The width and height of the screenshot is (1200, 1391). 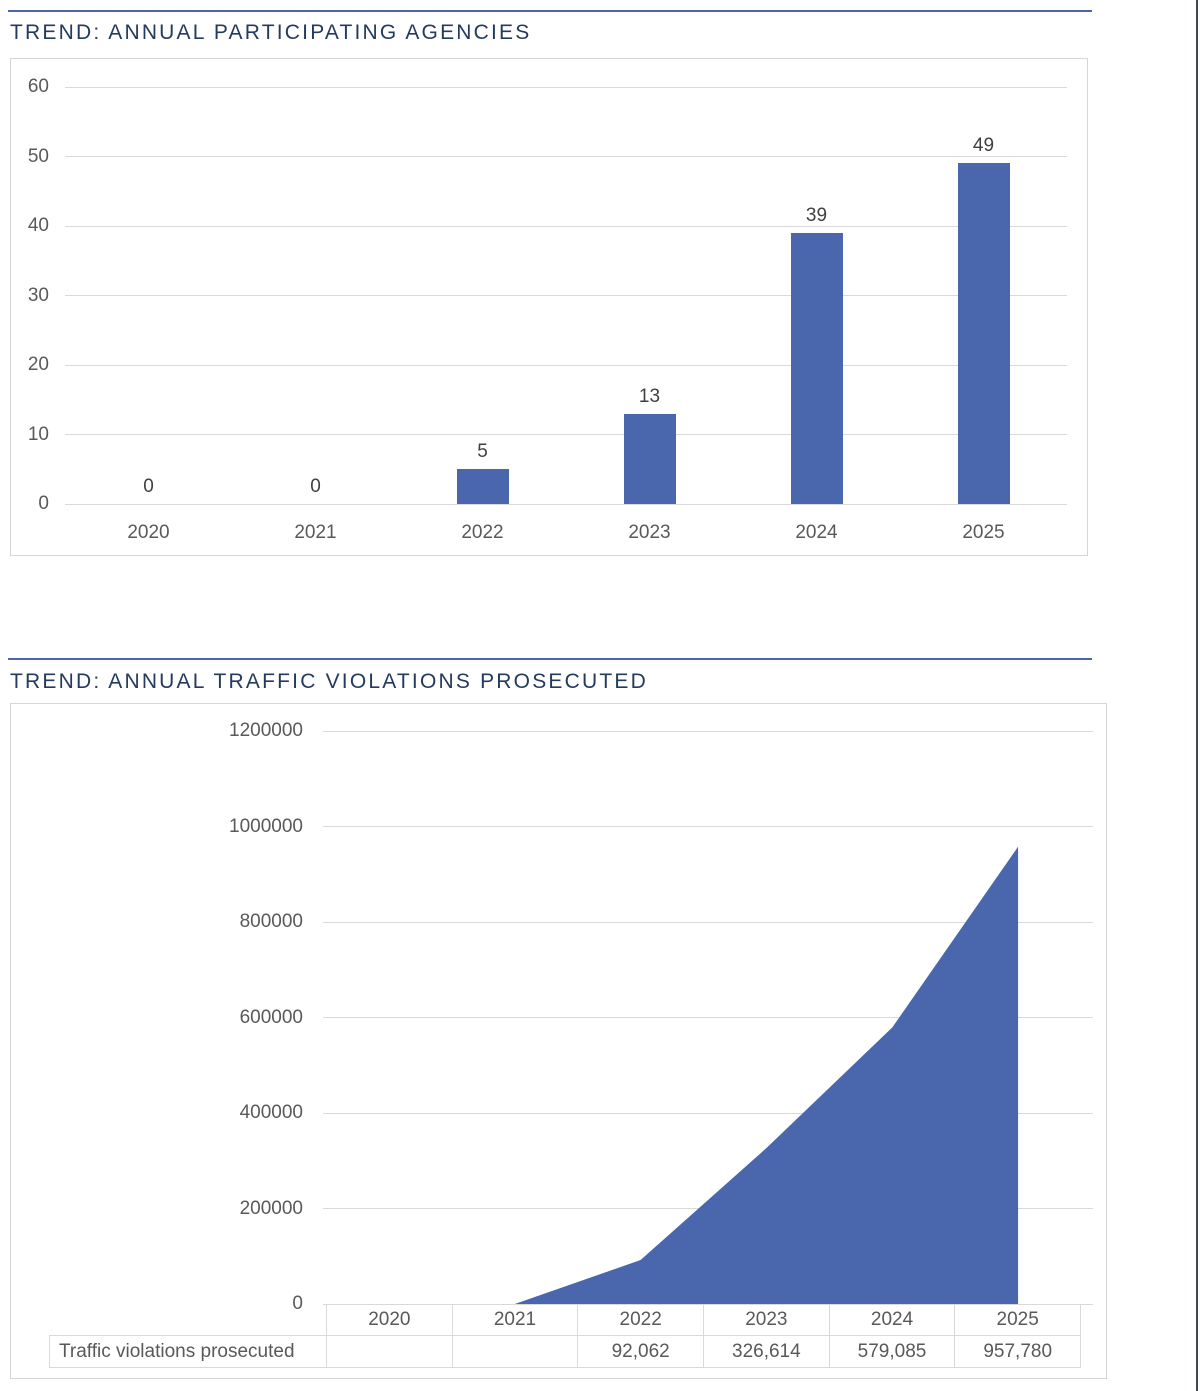 What do you see at coordinates (649, 532) in the screenshot?
I see `x-axis-label: 2023` at bounding box center [649, 532].